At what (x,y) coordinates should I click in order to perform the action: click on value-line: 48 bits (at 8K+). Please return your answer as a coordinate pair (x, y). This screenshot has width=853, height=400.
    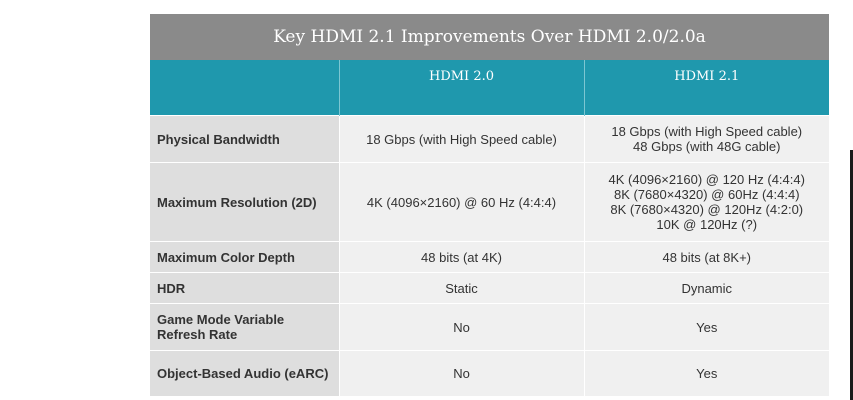
    Looking at the image, I should click on (707, 257).